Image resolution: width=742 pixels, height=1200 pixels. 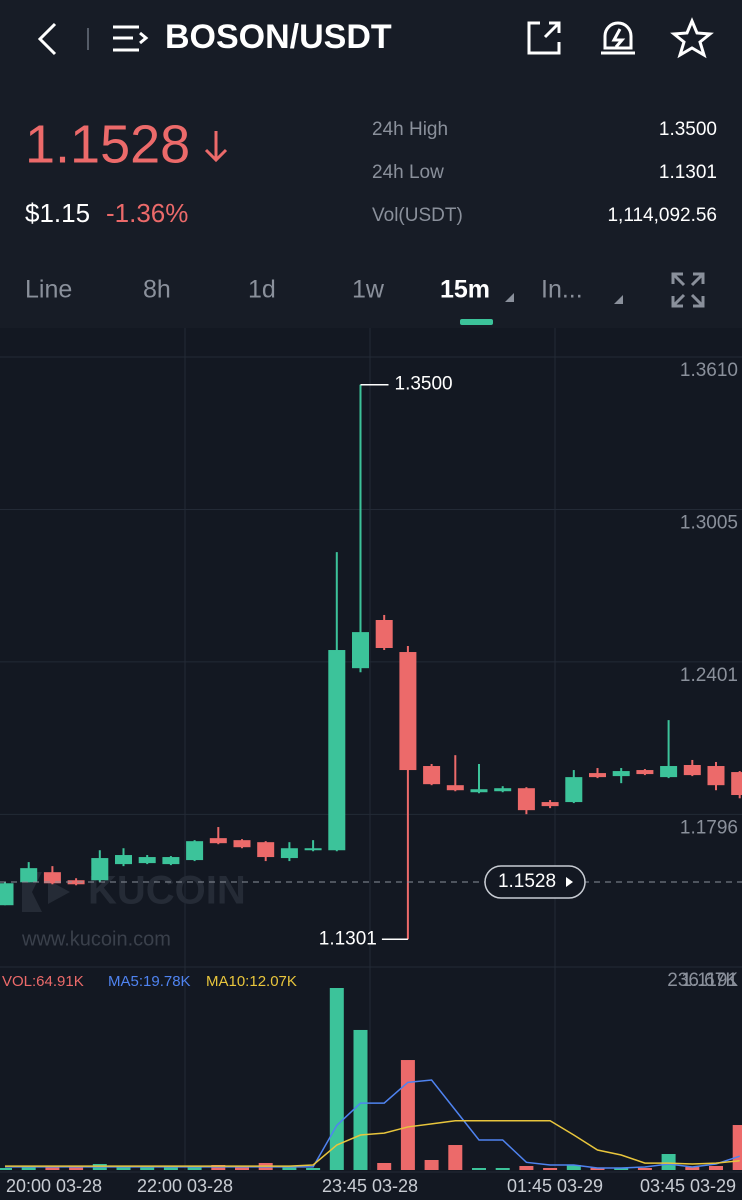 I want to click on change-percent: -1.36%, so click(x=147, y=213).